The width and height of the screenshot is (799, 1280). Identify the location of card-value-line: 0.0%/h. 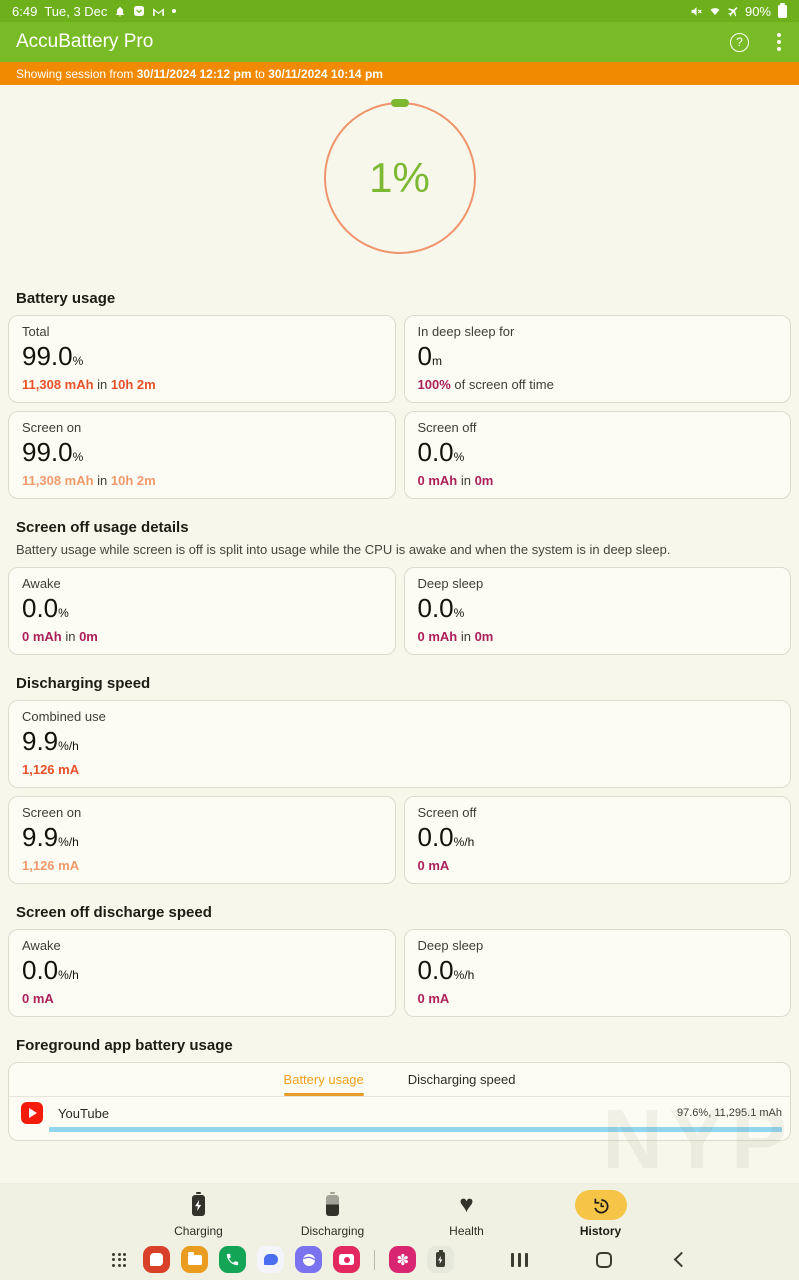
(202, 972).